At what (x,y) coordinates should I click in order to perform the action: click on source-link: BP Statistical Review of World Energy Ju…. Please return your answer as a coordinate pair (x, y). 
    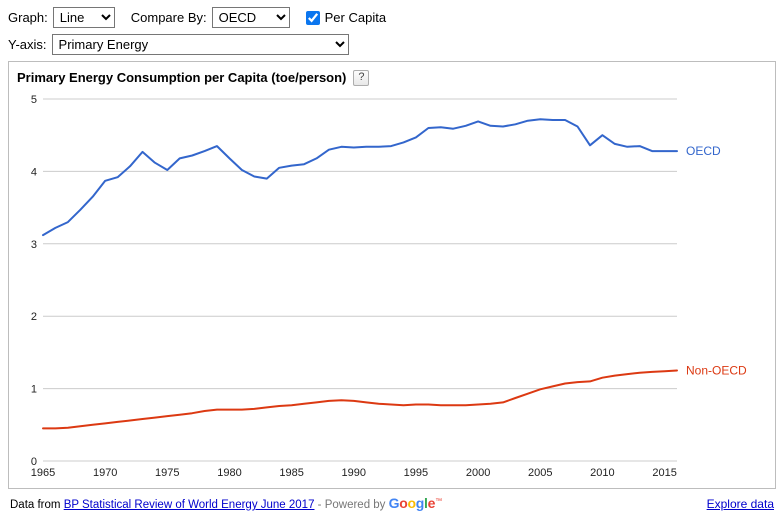
    Looking at the image, I should click on (189, 505).